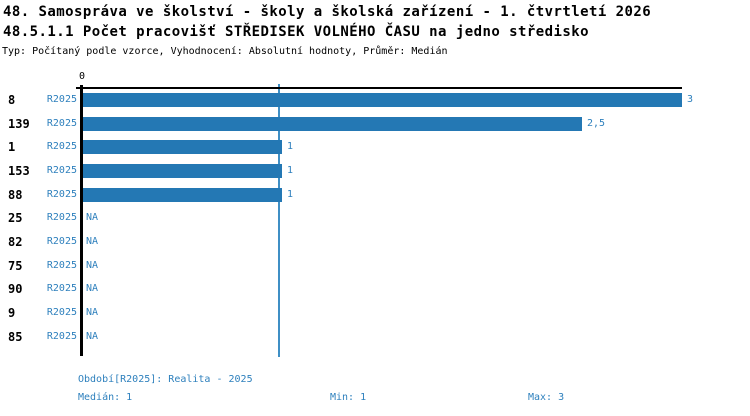  Describe the element at coordinates (81, 220) in the screenshot. I see `y-axis-line` at that location.